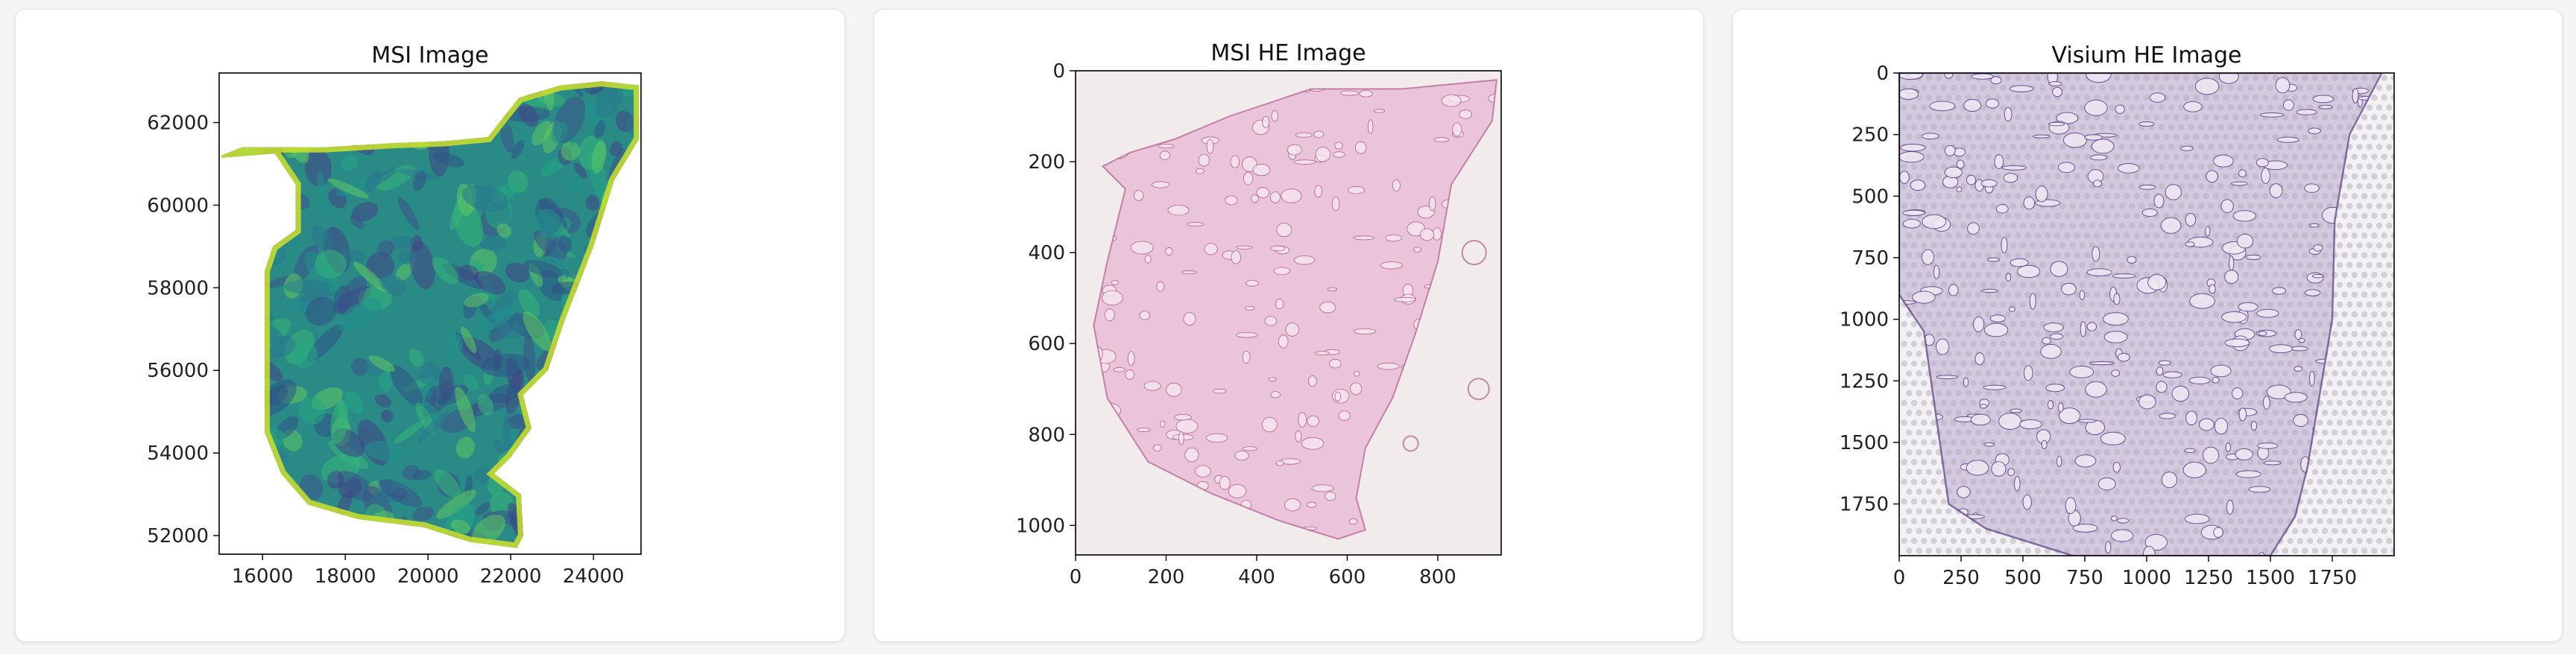 The image size is (2576, 654). Describe the element at coordinates (1288, 53) in the screenshot. I see `chart-title: MSI HE Image` at that location.